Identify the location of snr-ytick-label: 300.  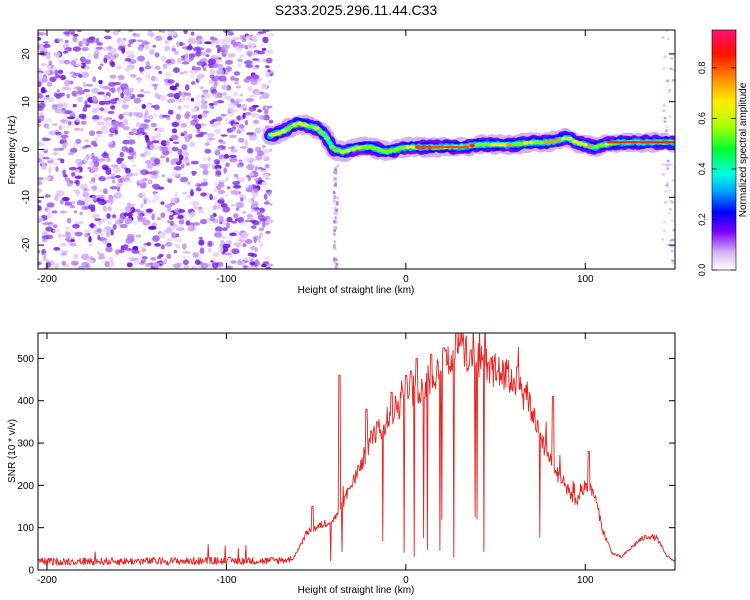
(25, 444).